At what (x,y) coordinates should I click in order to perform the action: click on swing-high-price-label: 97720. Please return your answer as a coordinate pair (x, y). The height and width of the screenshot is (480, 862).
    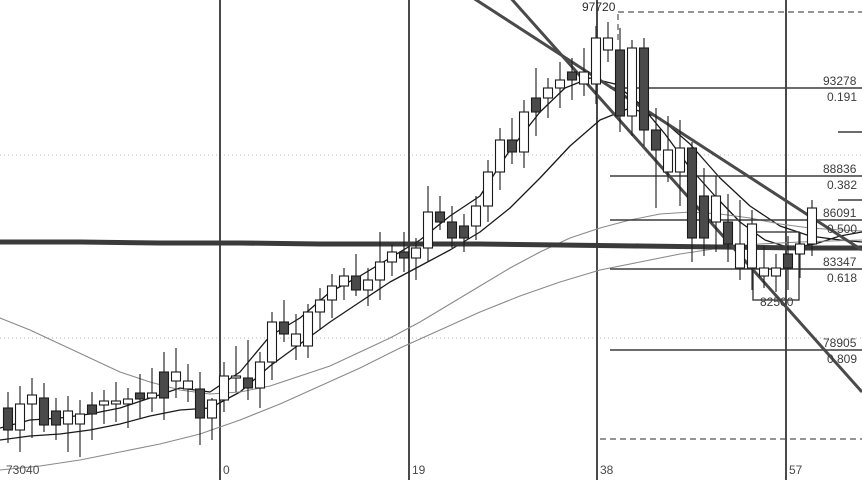
    Looking at the image, I should click on (599, 7).